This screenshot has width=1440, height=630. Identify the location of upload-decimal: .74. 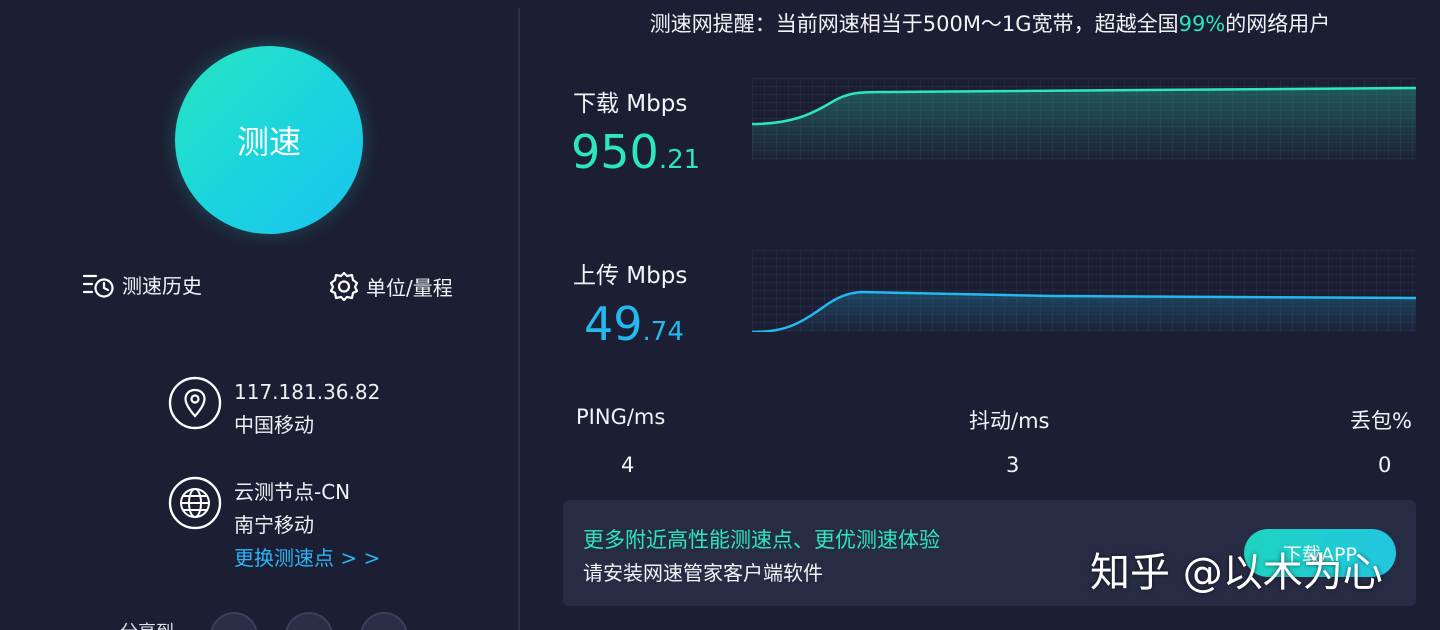
(663, 332).